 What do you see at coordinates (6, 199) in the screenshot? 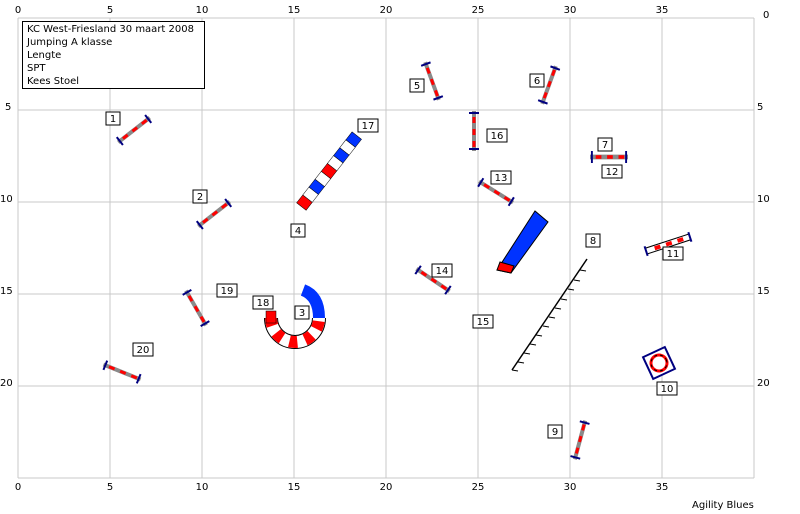
I see `y-tick-left: 10` at bounding box center [6, 199].